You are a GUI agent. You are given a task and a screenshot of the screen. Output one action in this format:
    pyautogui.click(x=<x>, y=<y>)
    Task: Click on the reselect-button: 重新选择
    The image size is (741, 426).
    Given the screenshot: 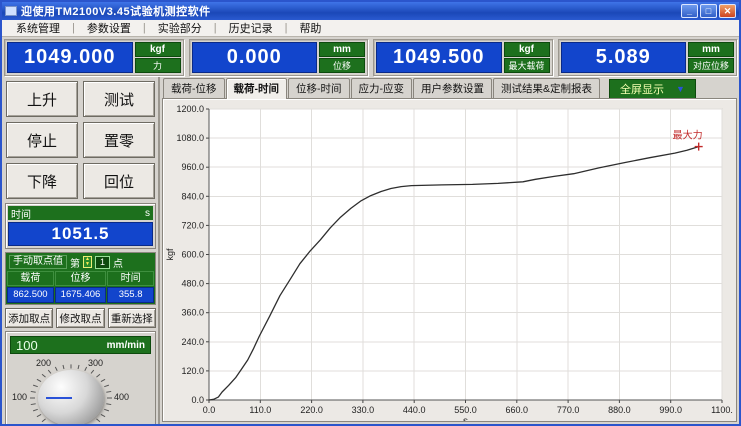 What is the action you would take?
    pyautogui.click(x=131, y=318)
    